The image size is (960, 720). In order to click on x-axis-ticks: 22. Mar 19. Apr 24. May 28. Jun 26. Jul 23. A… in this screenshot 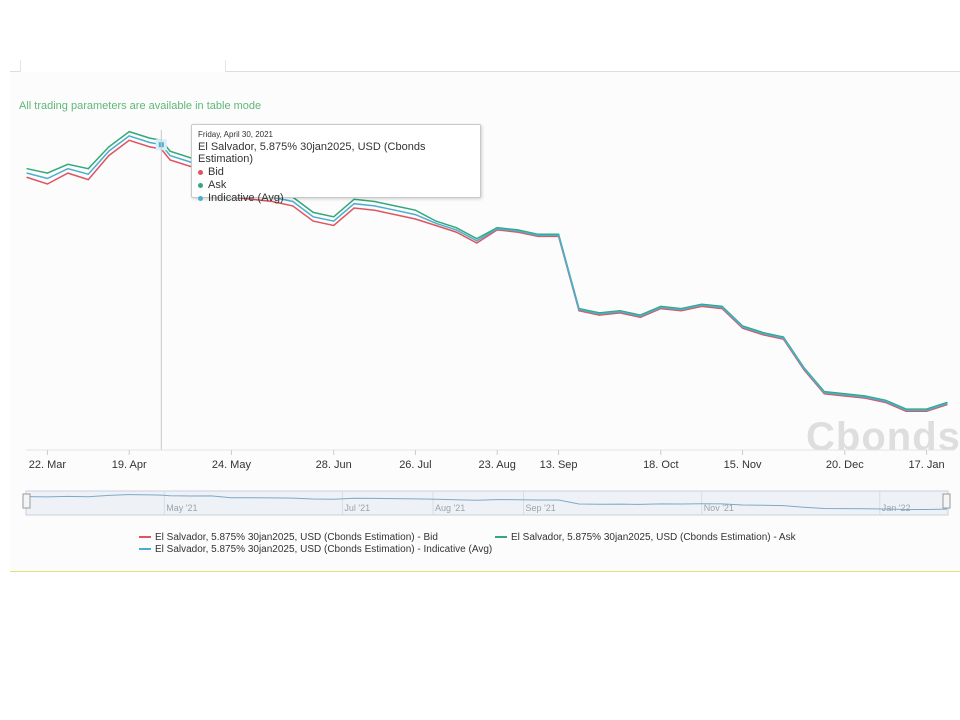, I will do `click(487, 460)`.